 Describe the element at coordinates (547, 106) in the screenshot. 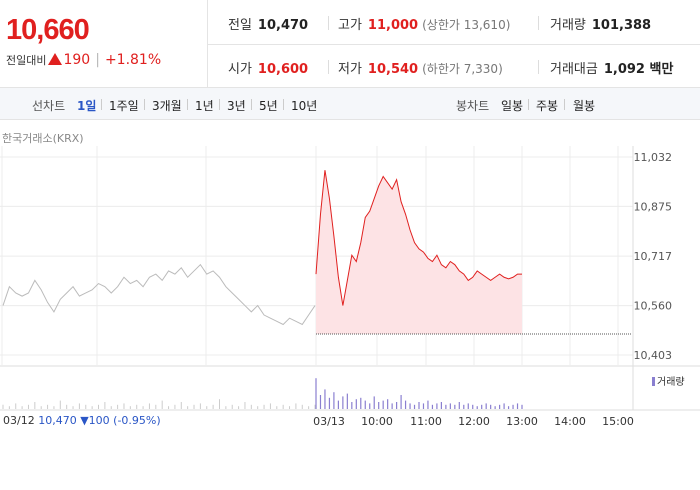

I see `tab-weekly: 주봉` at that location.